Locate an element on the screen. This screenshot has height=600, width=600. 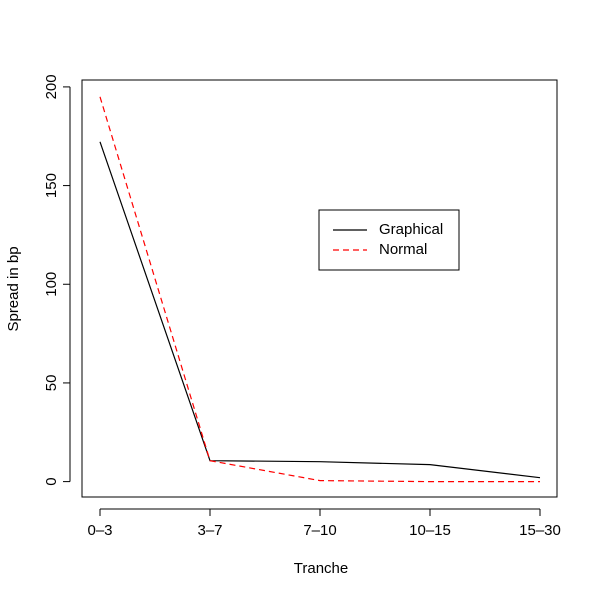
y-tick-label: 100 is located at coordinates (51, 284).